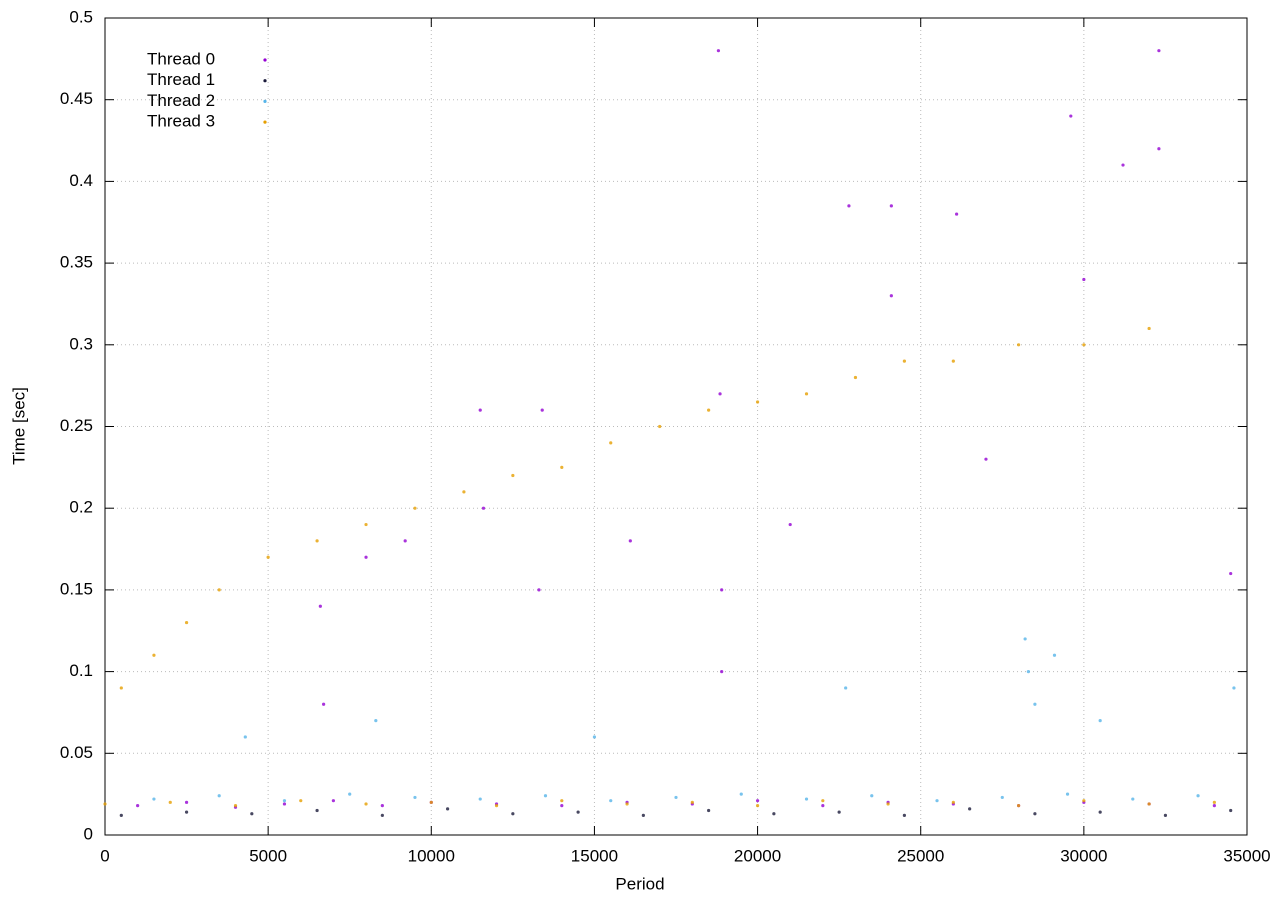 This screenshot has height=901, width=1280. I want to click on x-tick-label: 0, so click(104, 855).